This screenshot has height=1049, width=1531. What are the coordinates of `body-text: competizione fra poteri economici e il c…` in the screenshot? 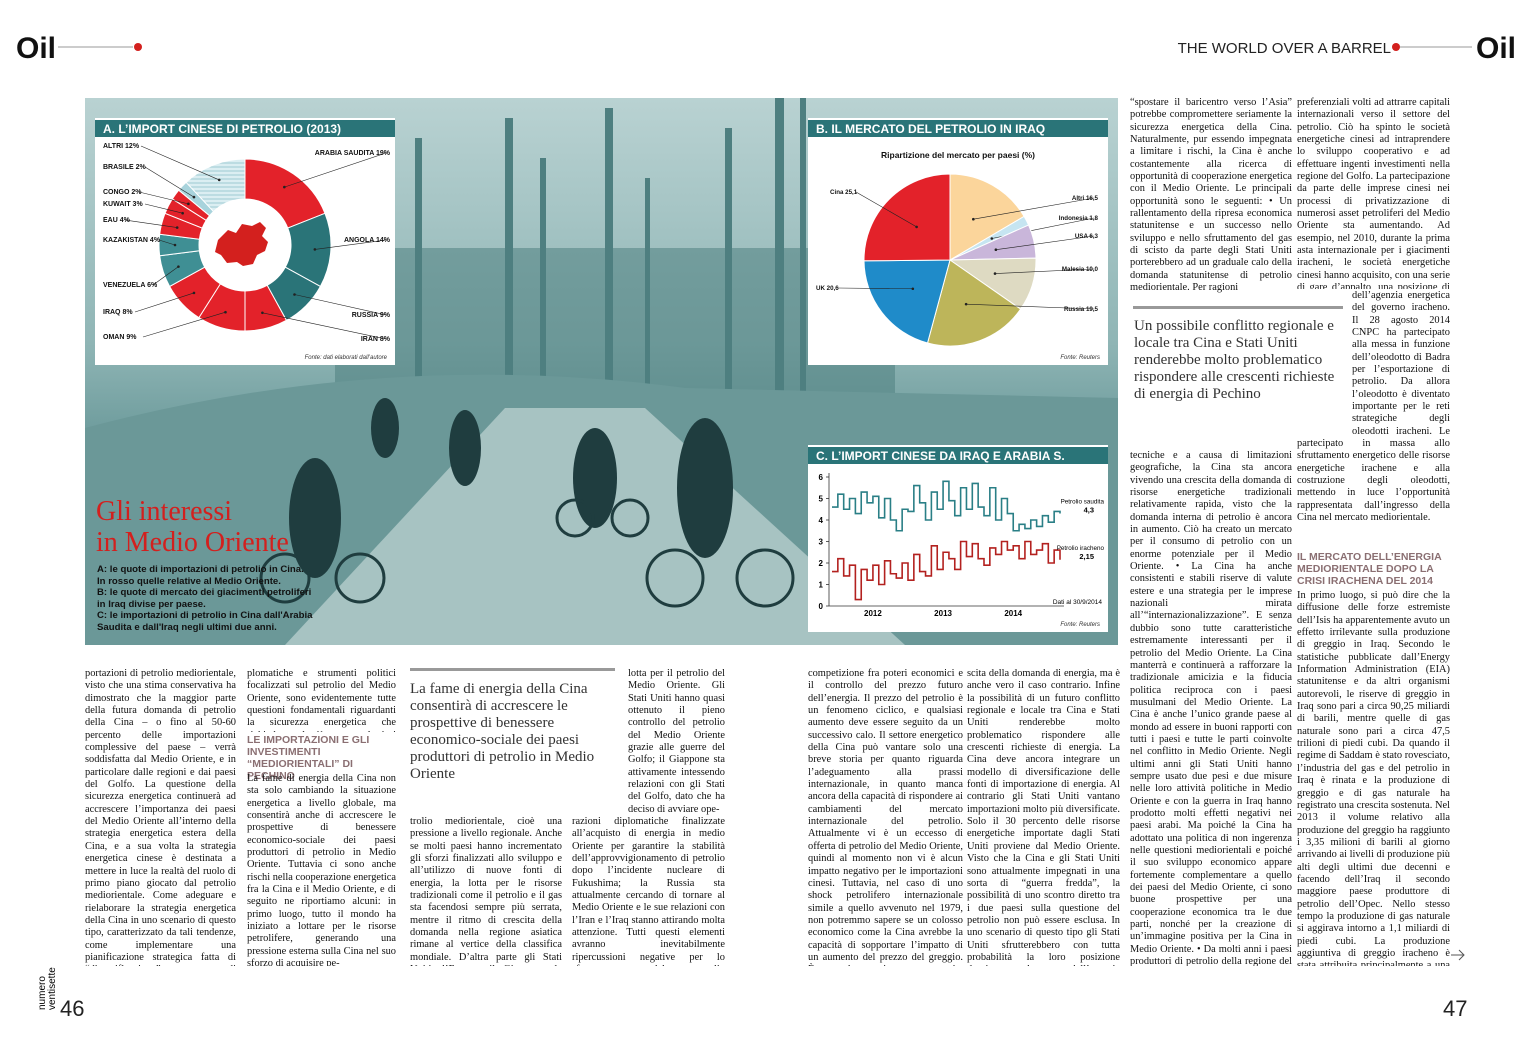 It's located at (885, 817).